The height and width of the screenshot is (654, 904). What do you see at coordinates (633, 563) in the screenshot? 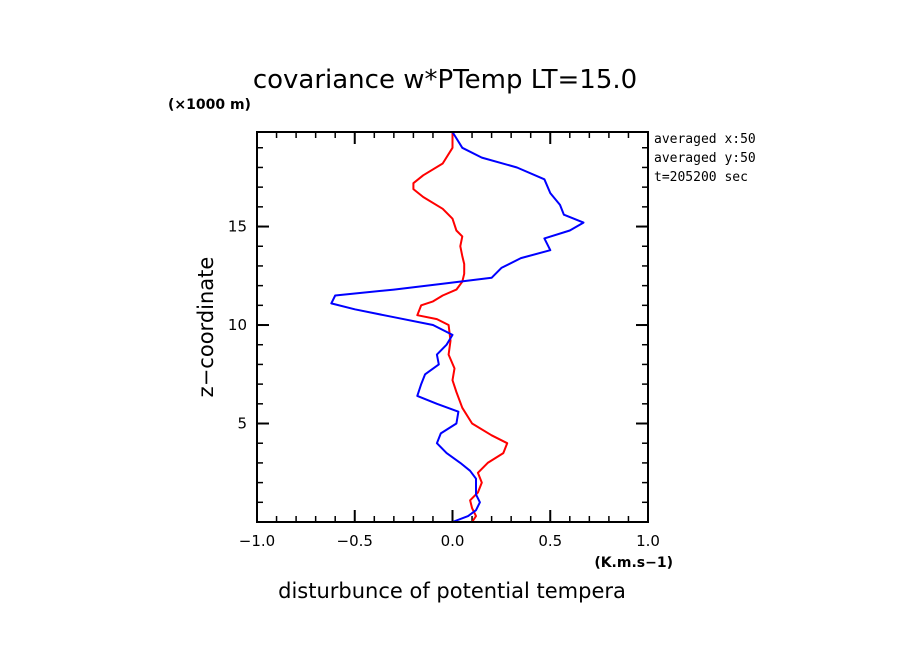
I see `x-unit-label: (K.m.s−1)` at bounding box center [633, 563].